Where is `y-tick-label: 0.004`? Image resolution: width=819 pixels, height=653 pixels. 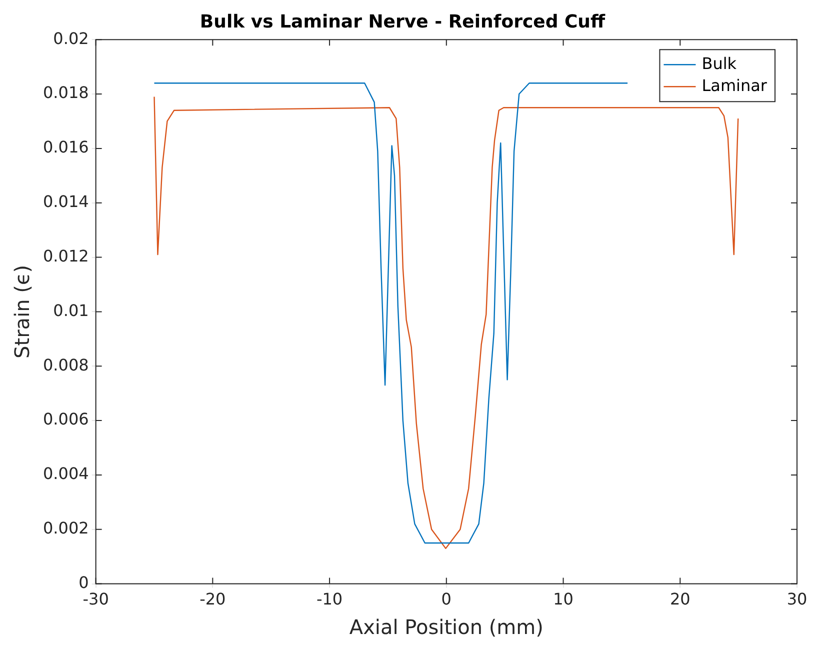
y-tick-label: 0.004 is located at coordinates (65, 474).